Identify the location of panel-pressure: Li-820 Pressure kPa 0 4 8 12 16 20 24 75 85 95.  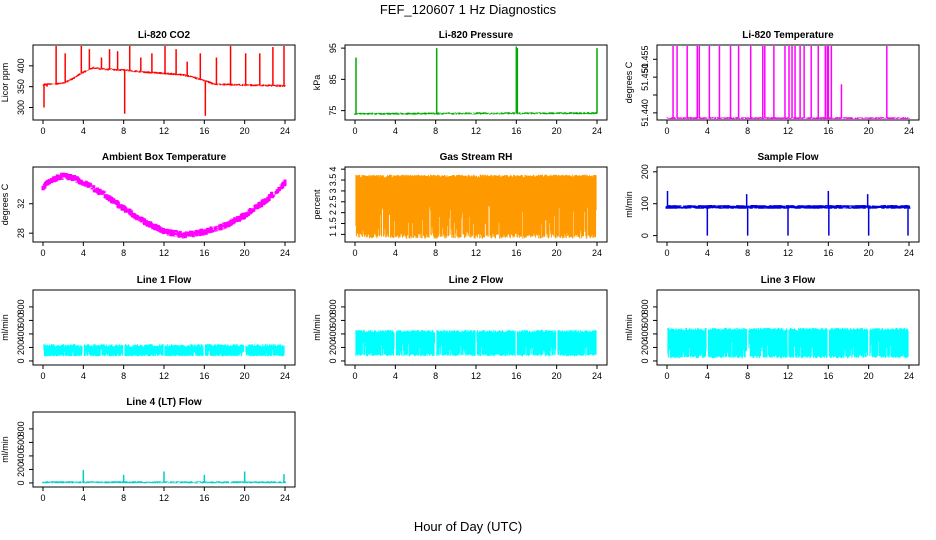
(460, 83).